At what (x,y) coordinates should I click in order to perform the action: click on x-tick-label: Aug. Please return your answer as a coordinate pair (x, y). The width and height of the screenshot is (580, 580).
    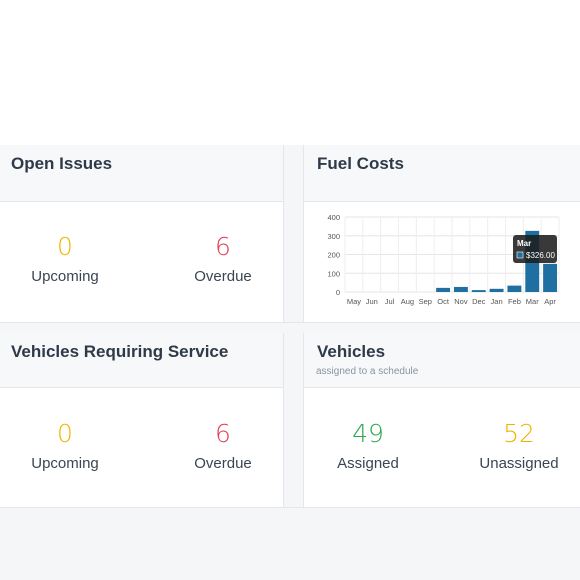
    Looking at the image, I should click on (407, 301).